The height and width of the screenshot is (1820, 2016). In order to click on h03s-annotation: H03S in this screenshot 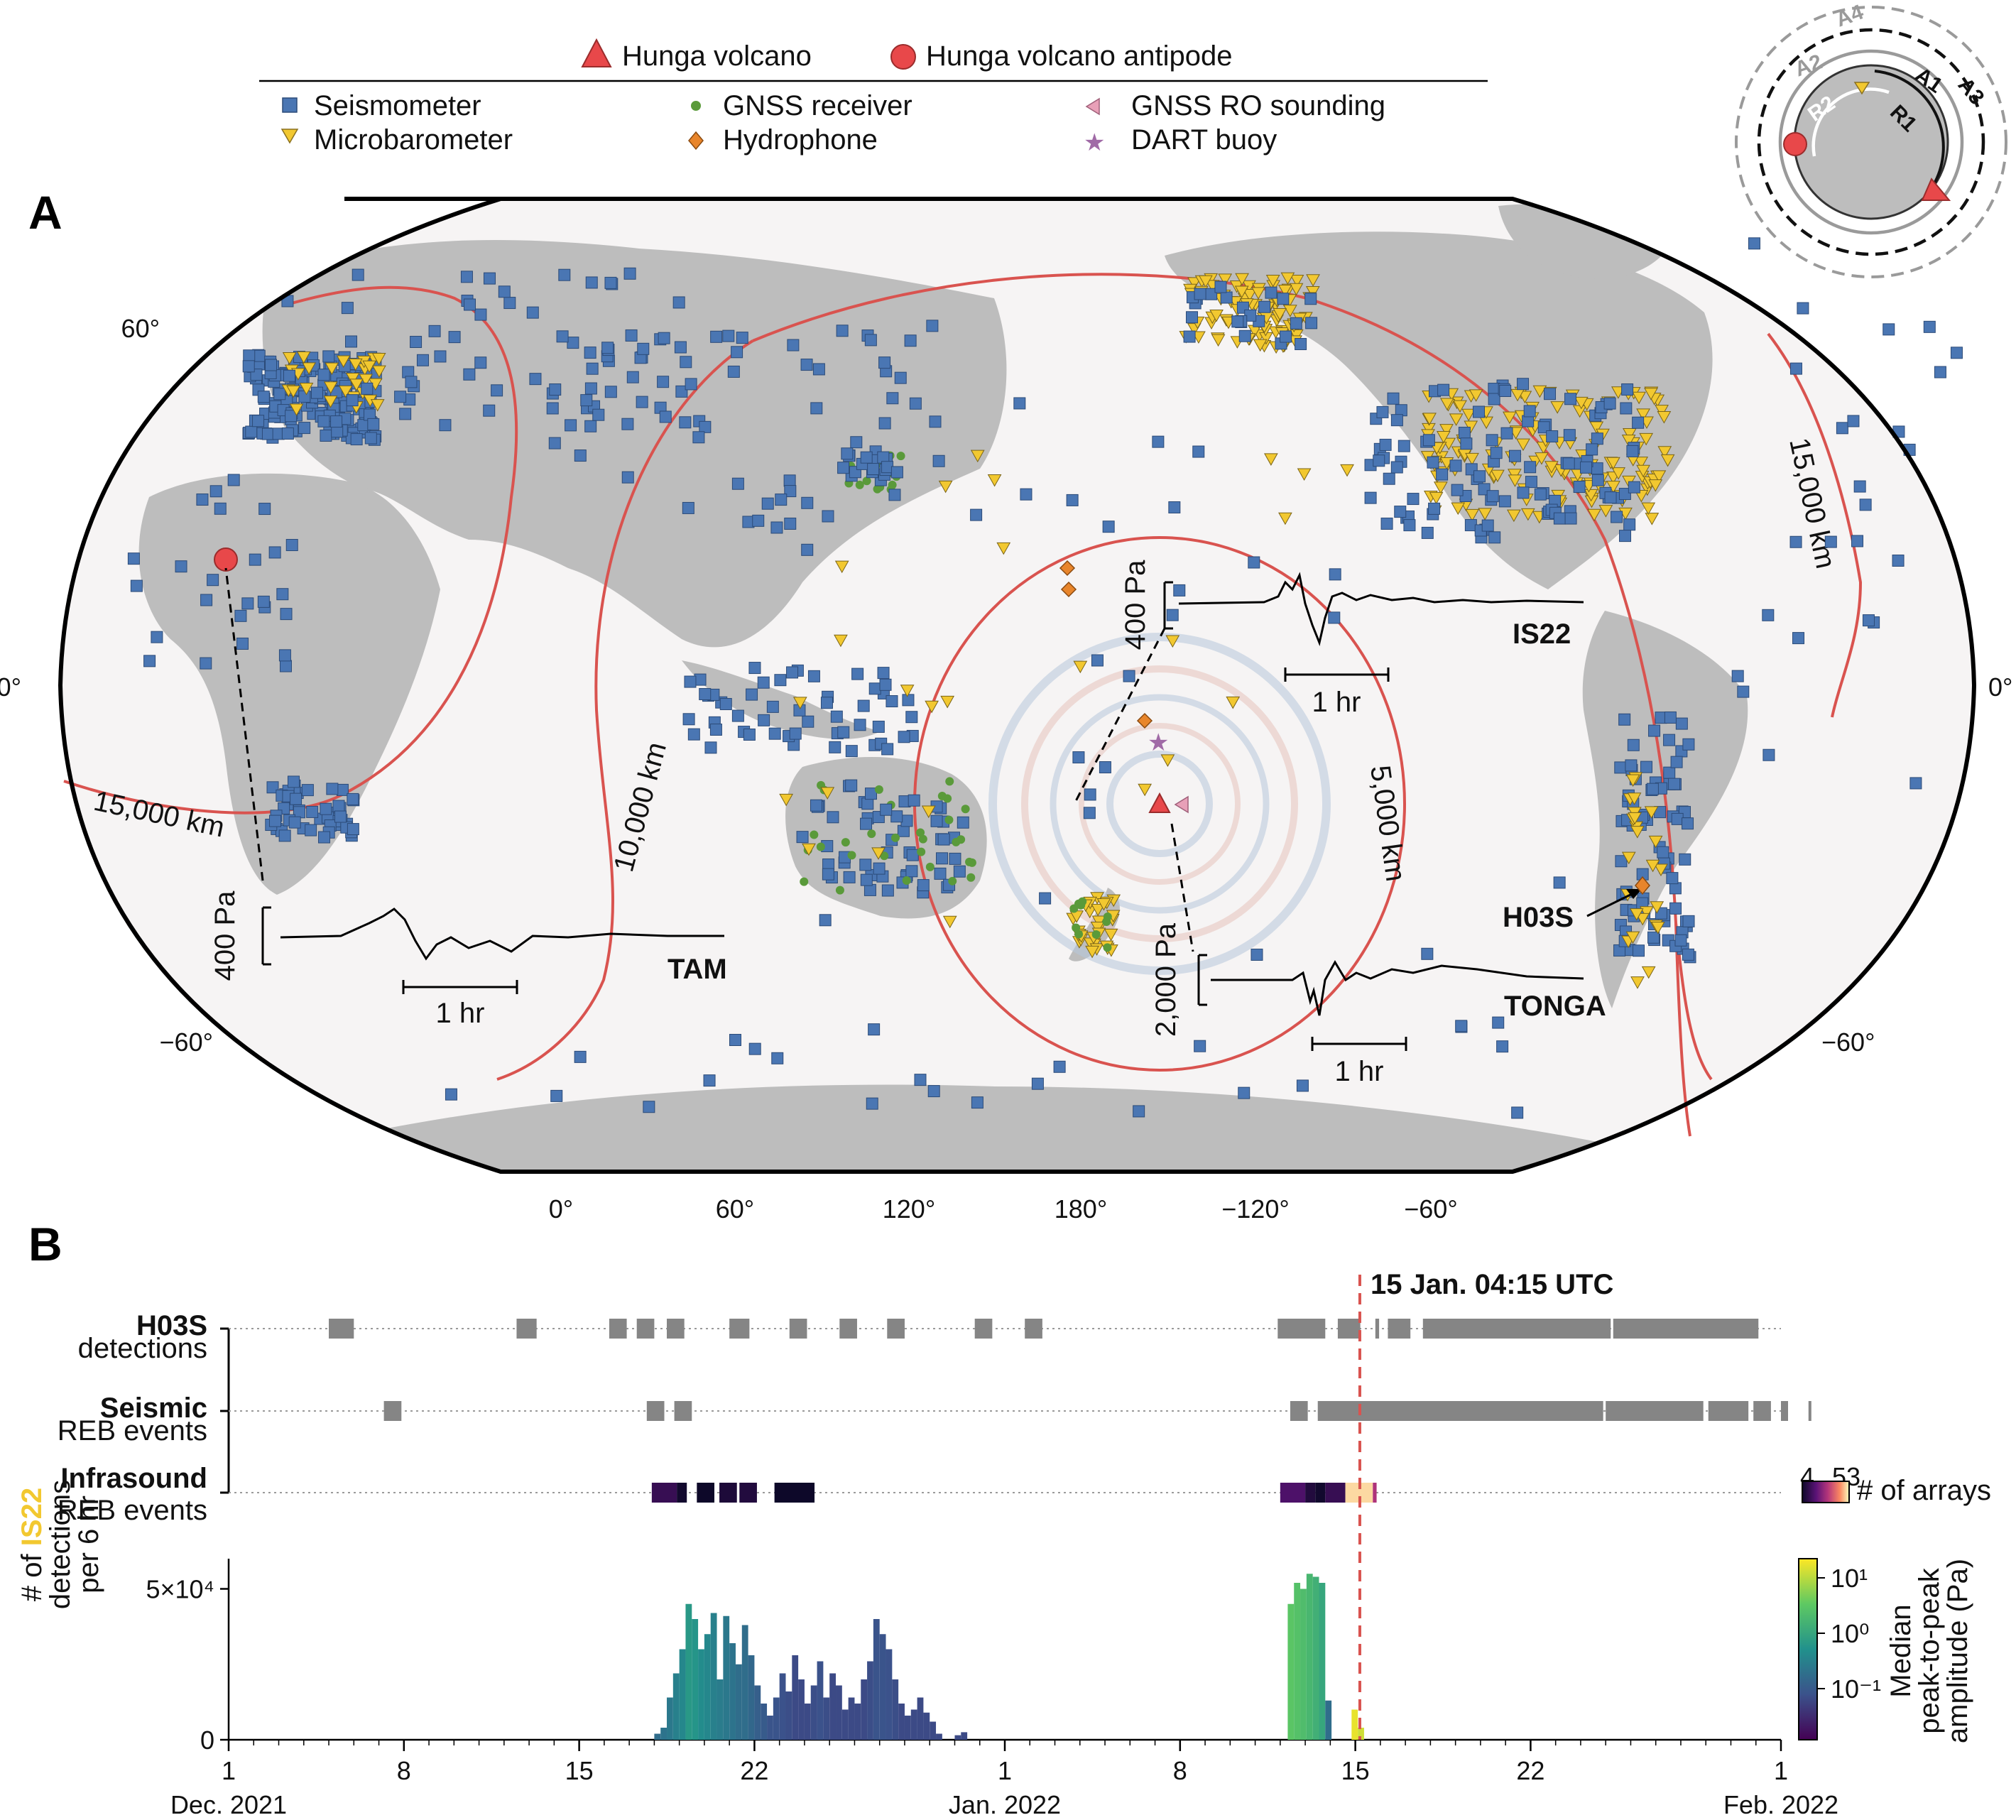, I will do `click(1576, 905)`.